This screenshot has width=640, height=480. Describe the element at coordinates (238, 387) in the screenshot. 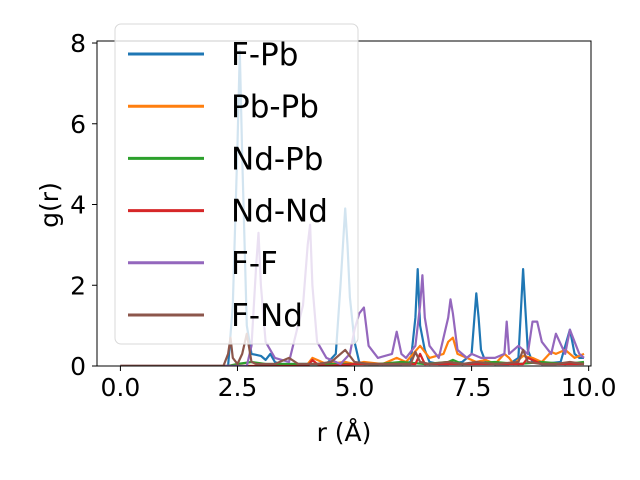

I see `x-tick-label: 2.5` at that location.